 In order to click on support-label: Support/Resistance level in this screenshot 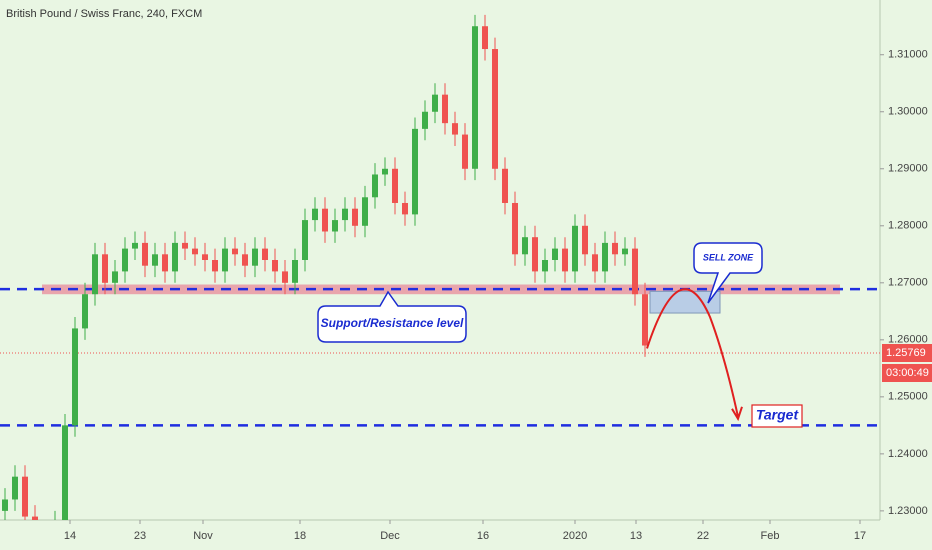, I will do `click(392, 323)`.